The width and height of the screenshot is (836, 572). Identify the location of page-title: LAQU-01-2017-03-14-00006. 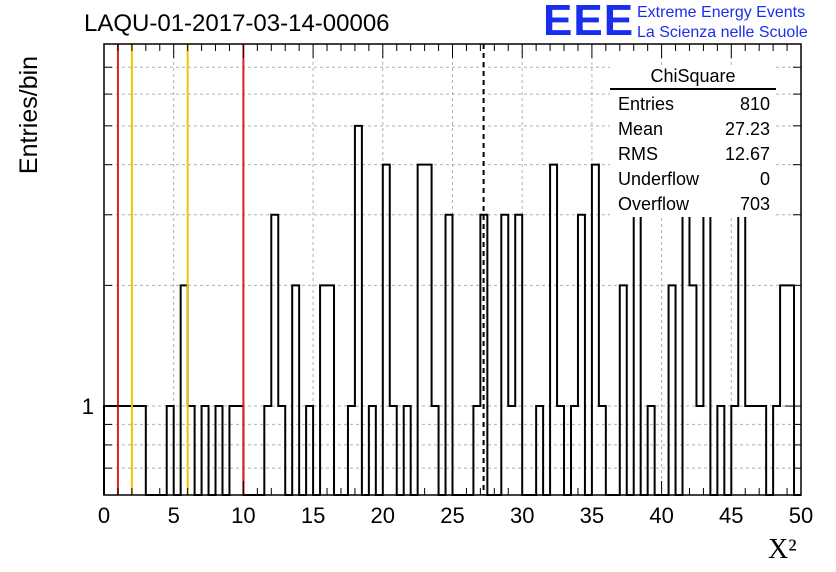
(237, 23).